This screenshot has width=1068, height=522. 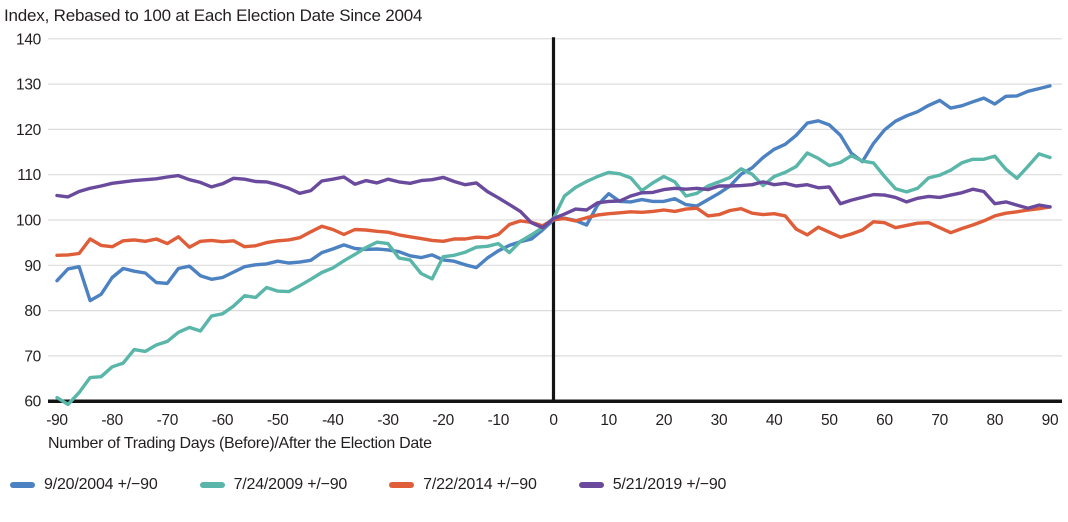 What do you see at coordinates (333, 420) in the screenshot?
I see `x-tick-label--40: -40` at bounding box center [333, 420].